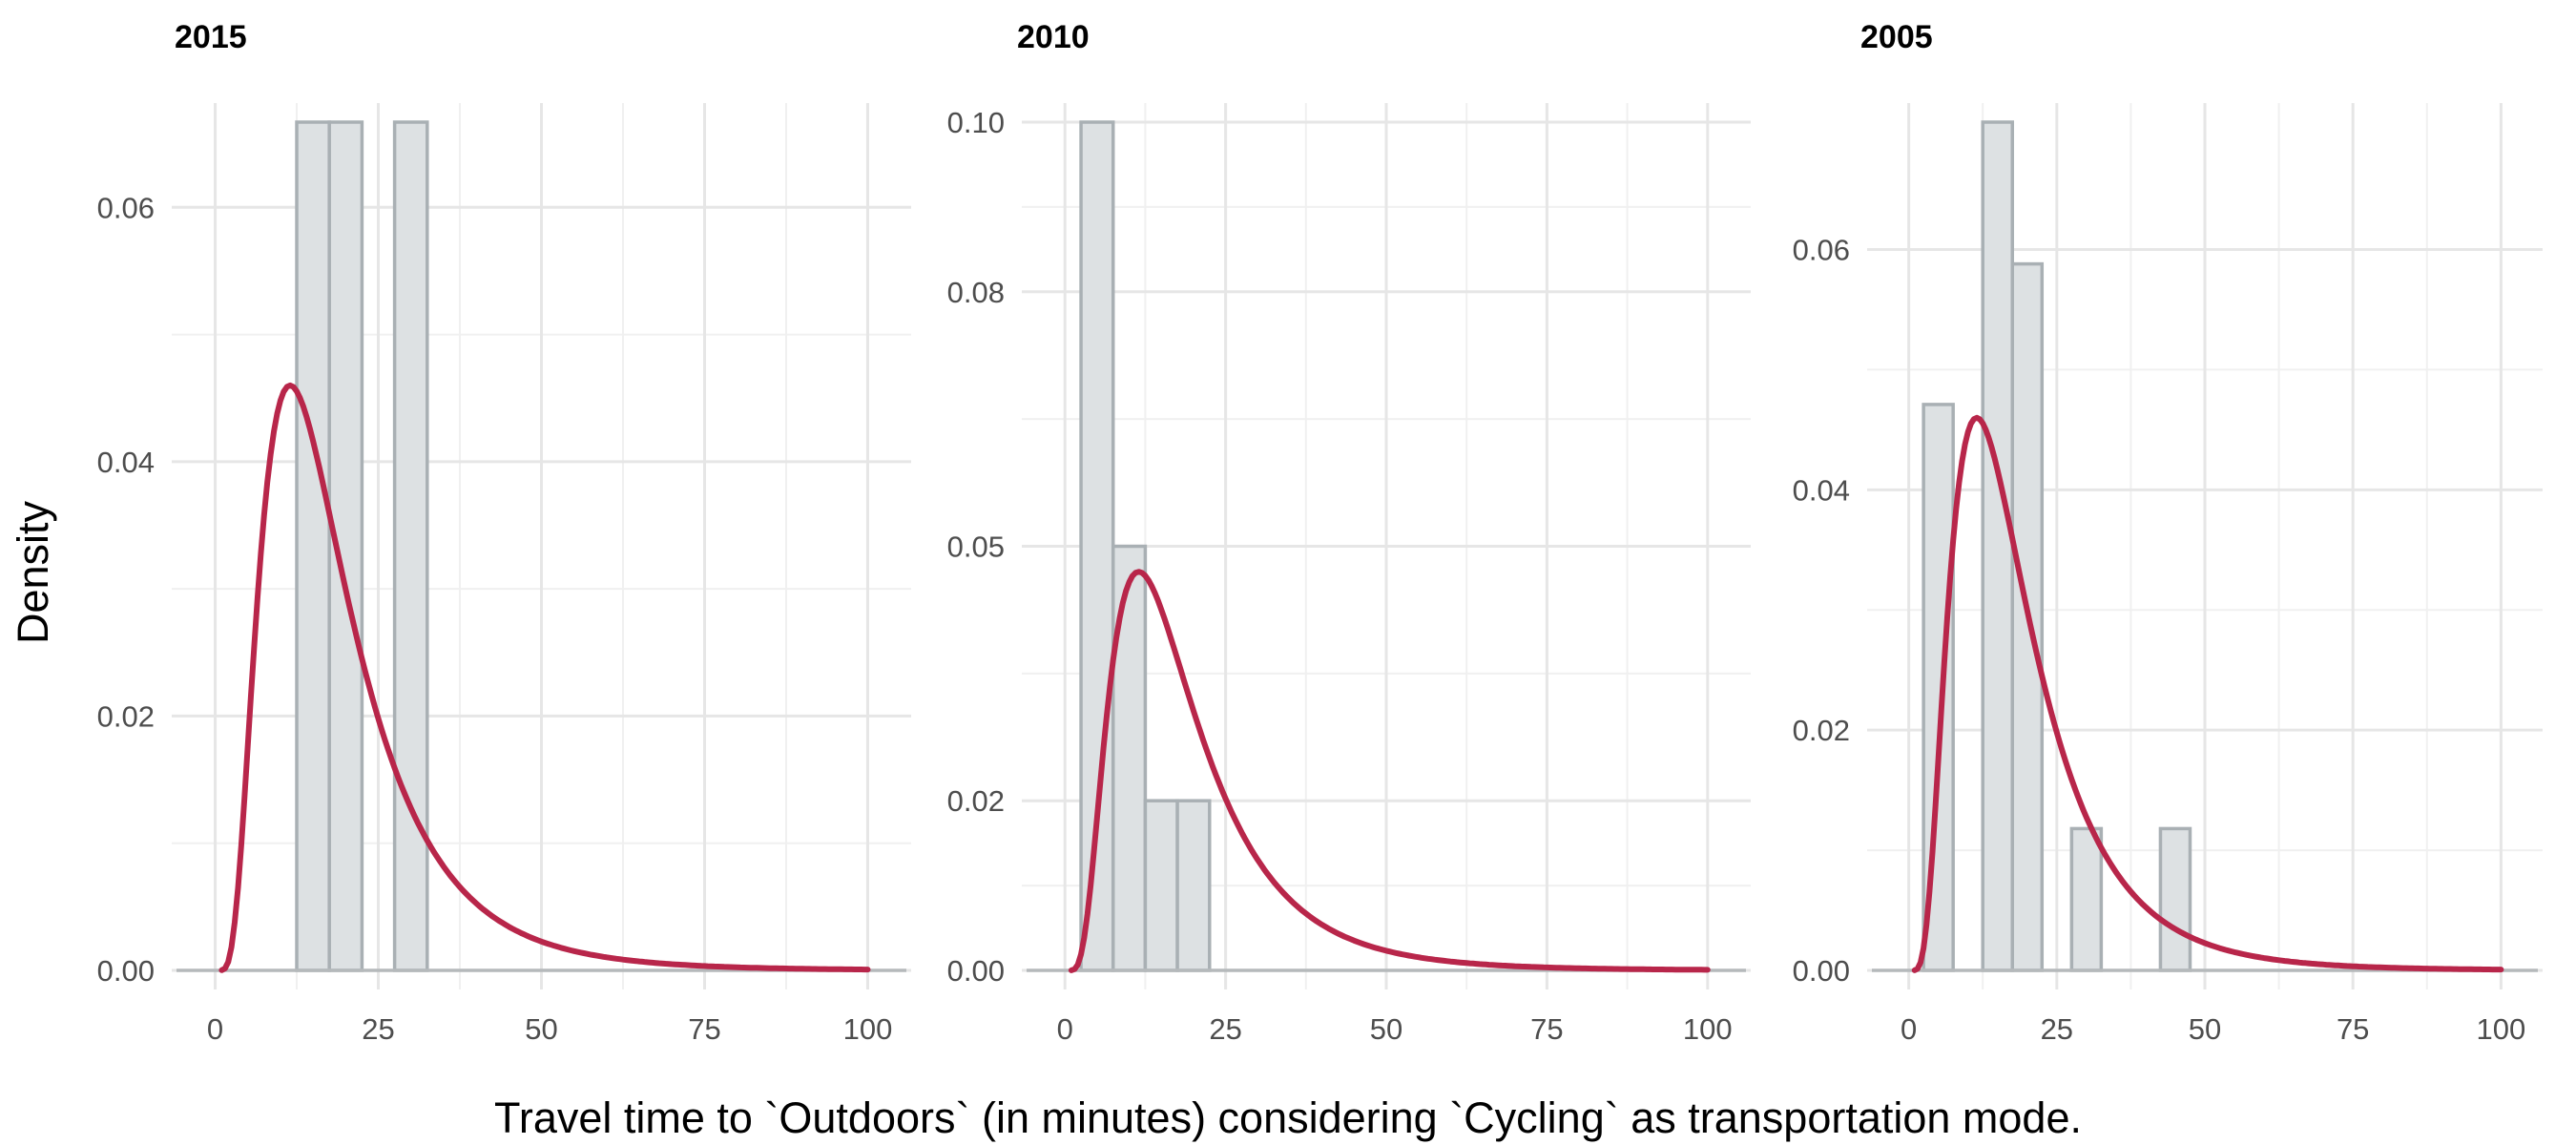 This screenshot has width=2576, height=1145. I want to click on y-tick-label: 0.10, so click(976, 123).